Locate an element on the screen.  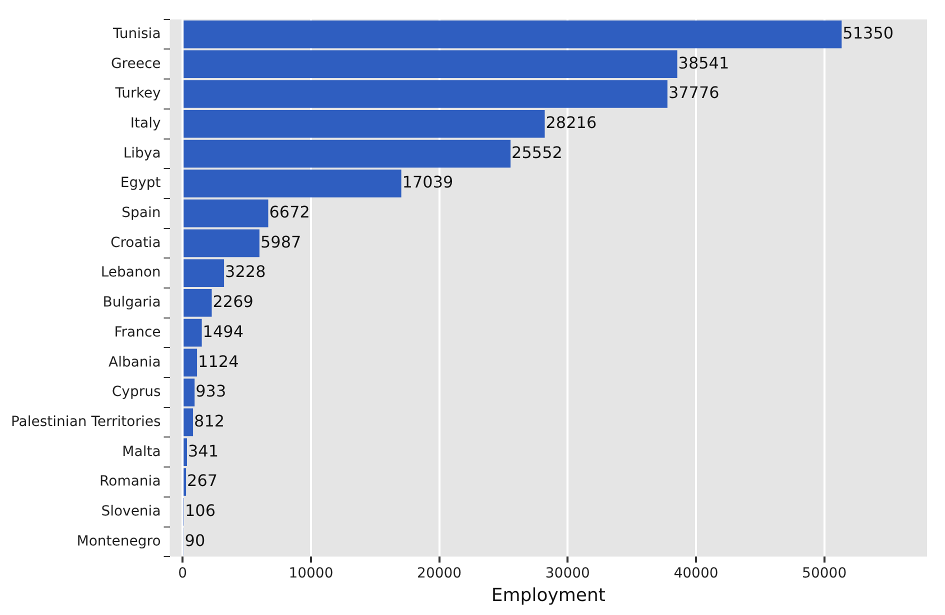
y-tick-label: Slovenia is located at coordinates (131, 511).